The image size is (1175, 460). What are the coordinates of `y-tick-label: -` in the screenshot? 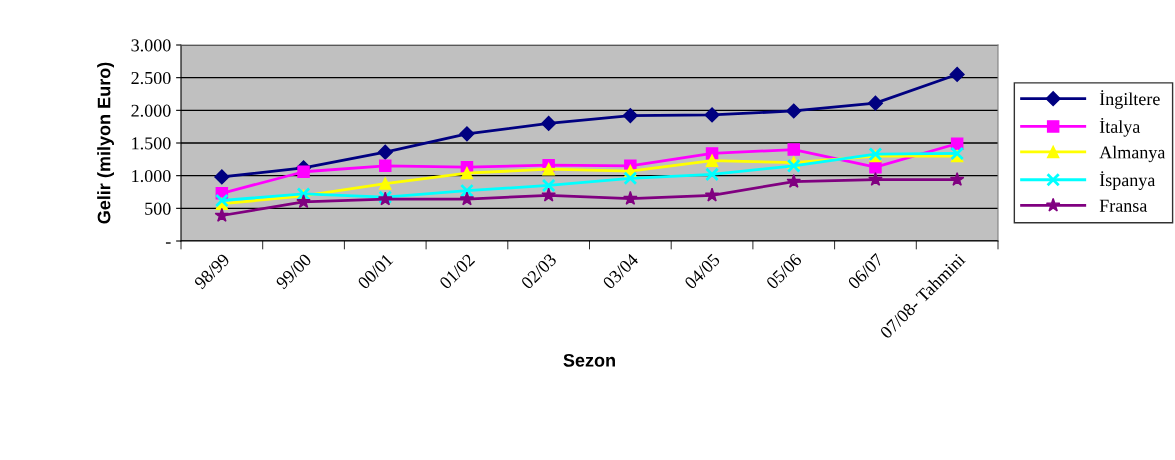 It's located at (168, 243).